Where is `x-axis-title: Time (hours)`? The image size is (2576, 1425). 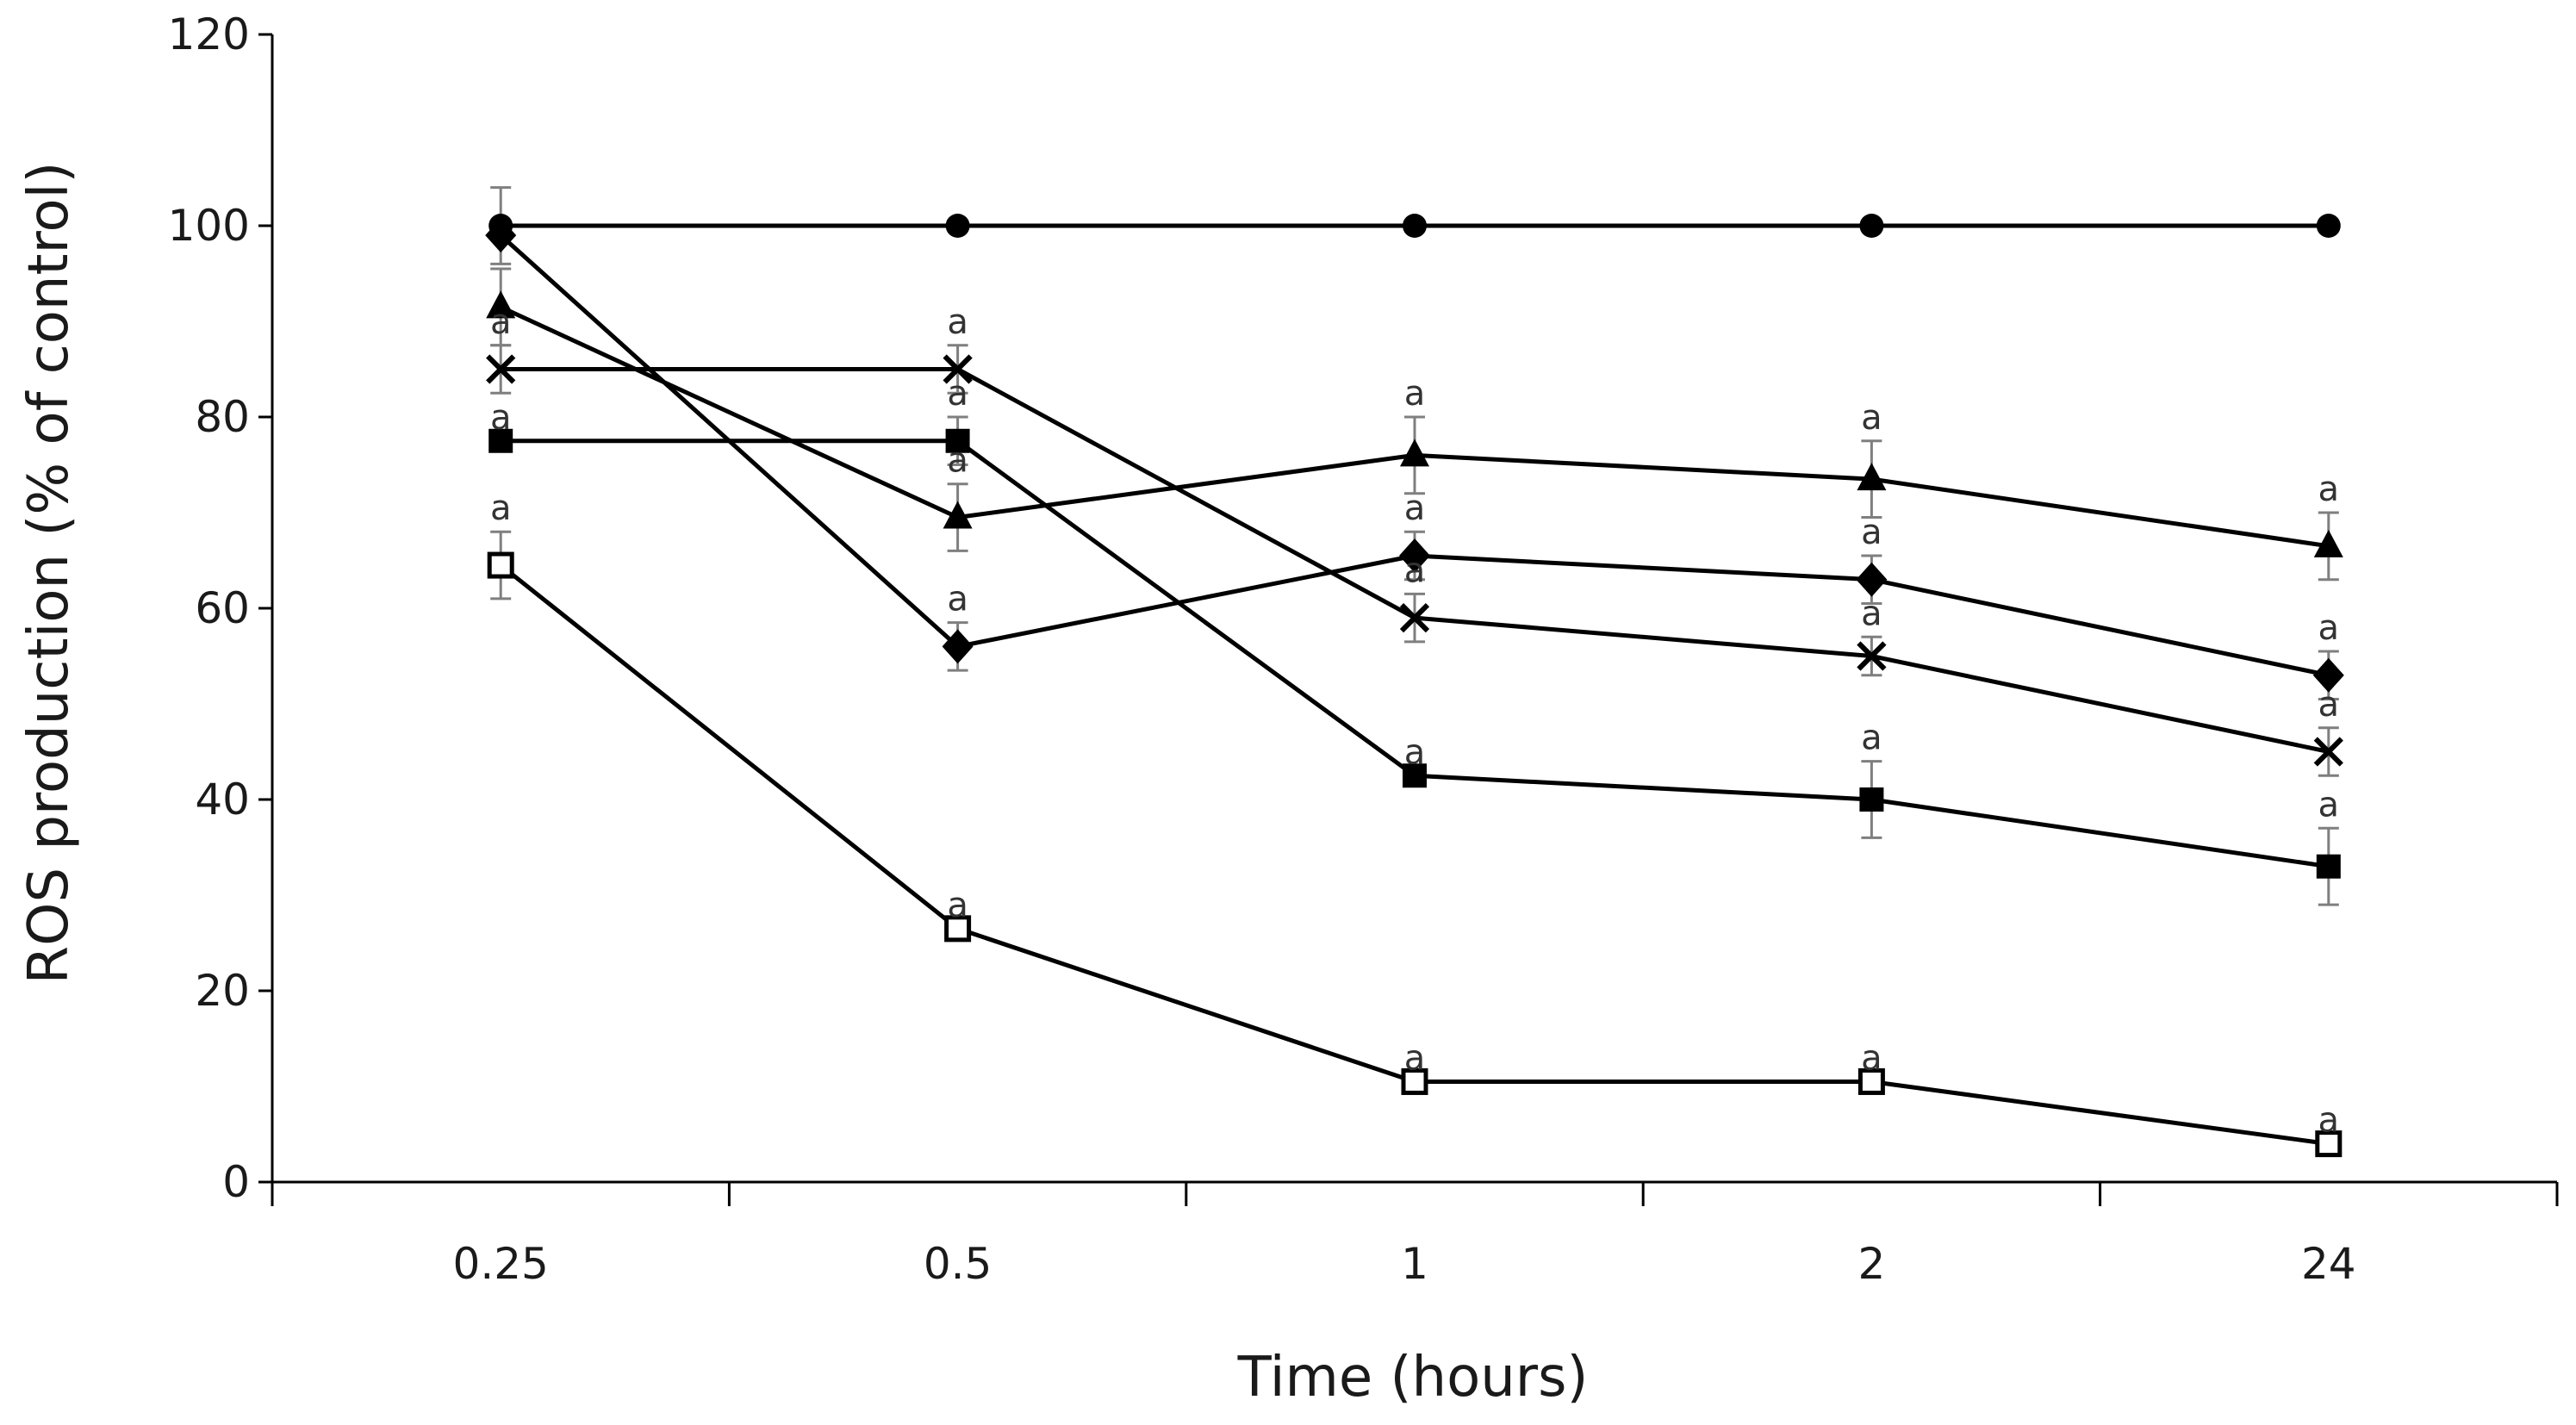 x-axis-title: Time (hours) is located at coordinates (1413, 1377).